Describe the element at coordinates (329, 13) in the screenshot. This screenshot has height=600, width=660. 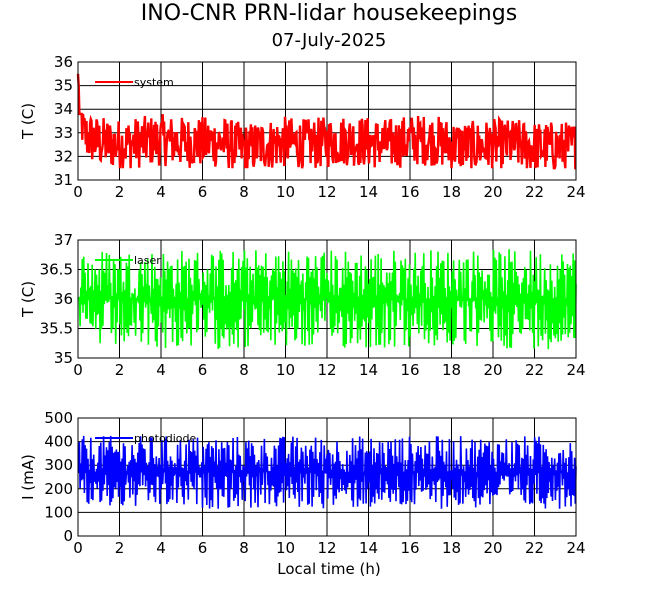
I see `chart-title: INO-CNR PRN-lidar housekeepings` at that location.